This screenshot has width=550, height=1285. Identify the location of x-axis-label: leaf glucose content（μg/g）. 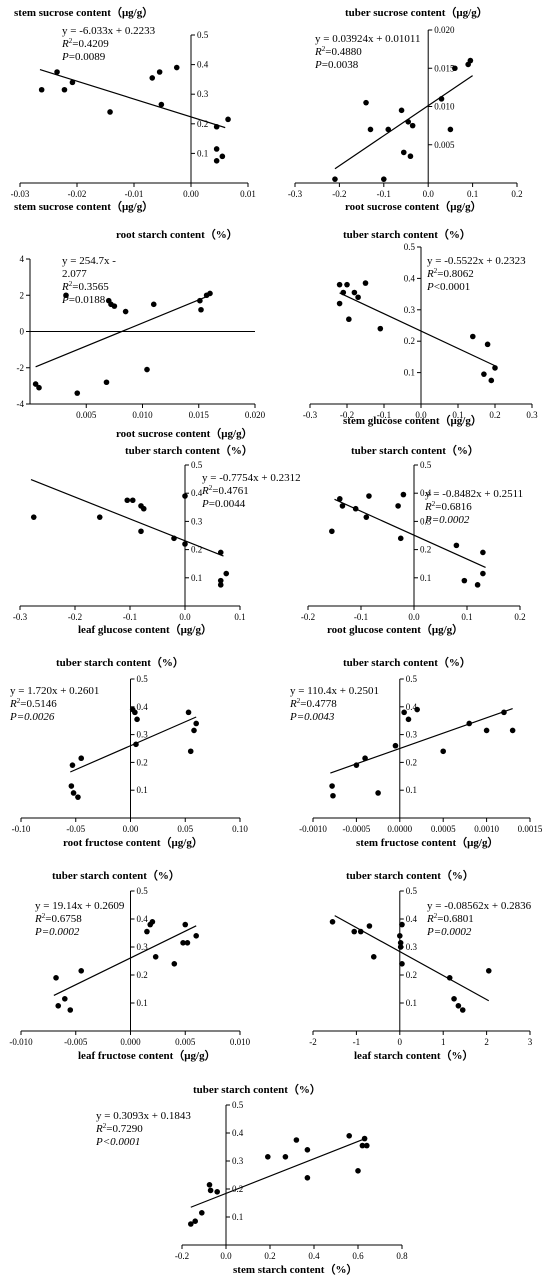
(145, 629).